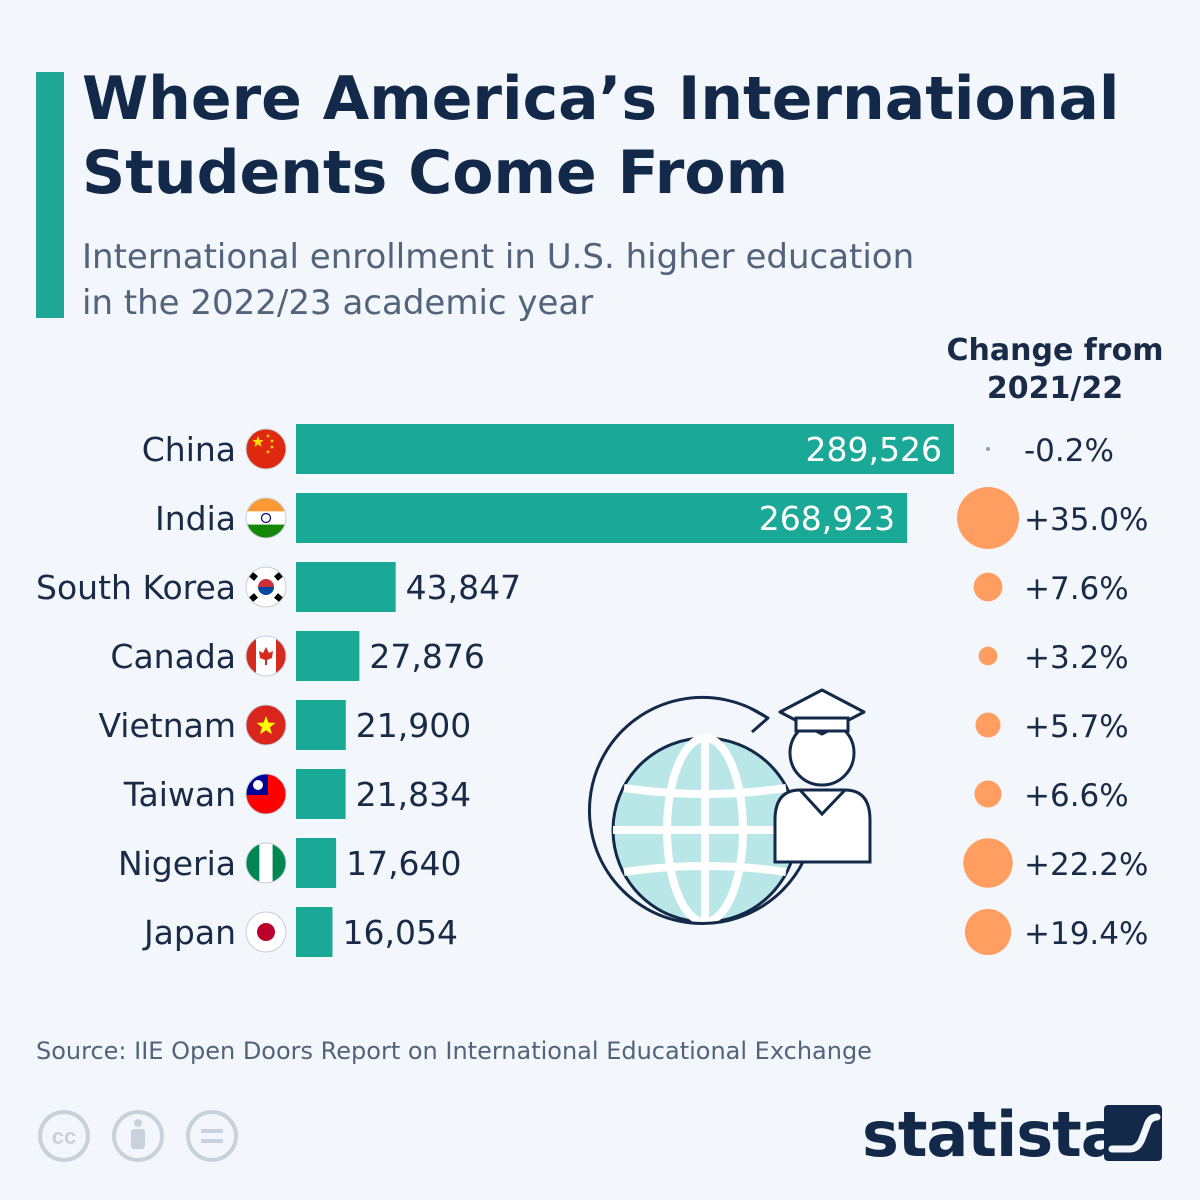 The height and width of the screenshot is (1200, 1200). I want to click on change-label: +19.4%, so click(1086, 934).